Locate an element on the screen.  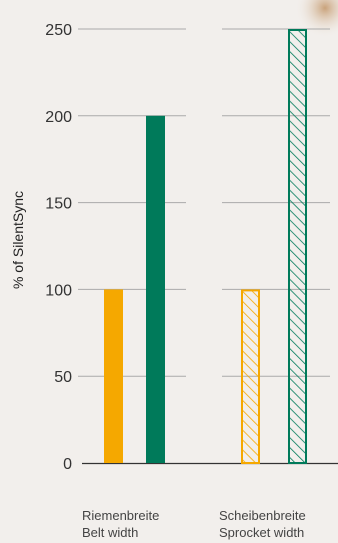
y-tick-label: 50 is located at coordinates (63, 377).